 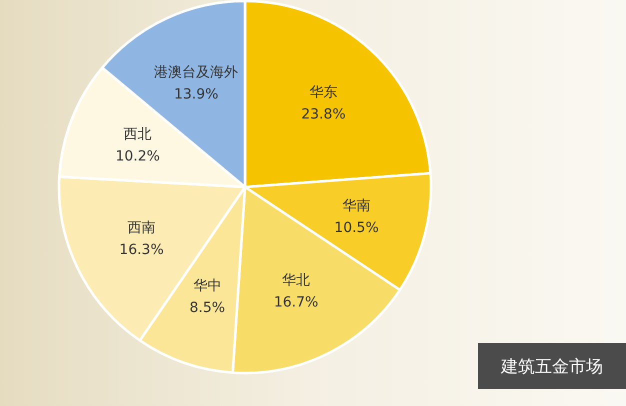 What do you see at coordinates (356, 228) in the screenshot?
I see `data-label: 10.5%` at bounding box center [356, 228].